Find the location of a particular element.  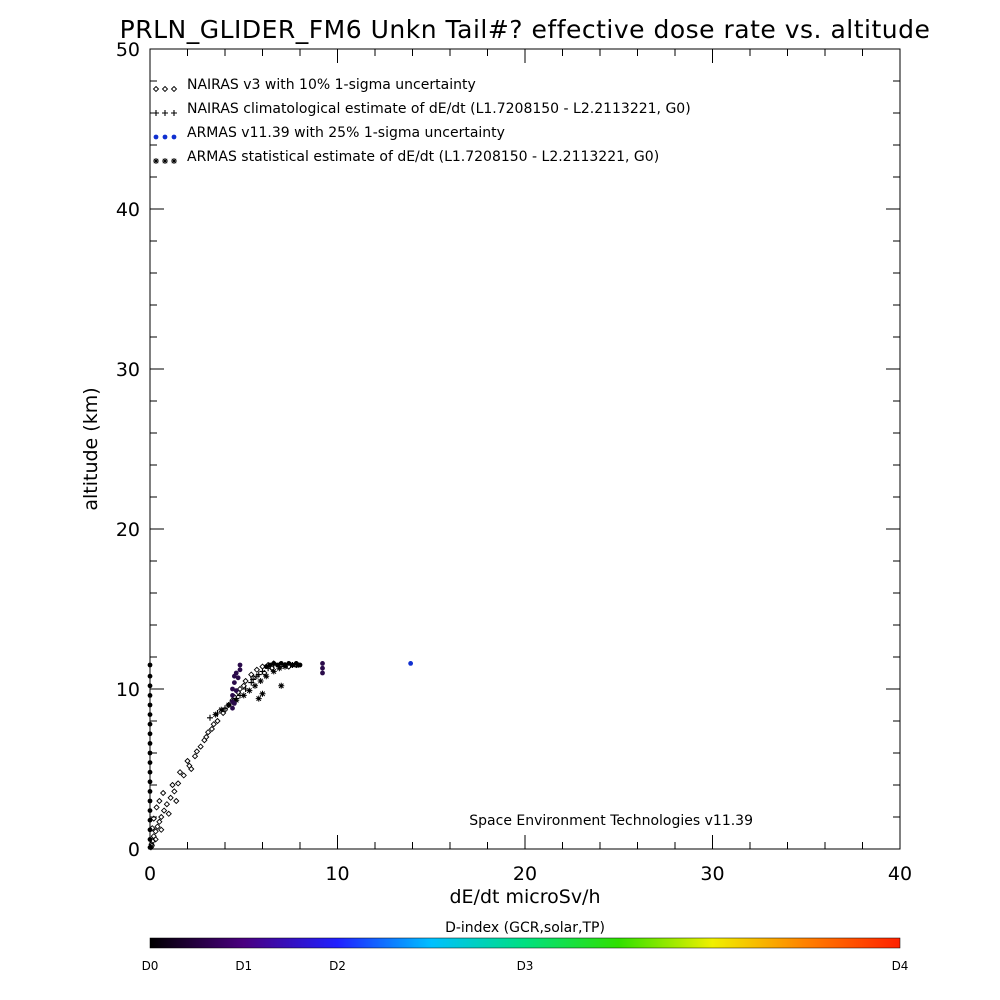

y-axis-label: altitude (km) is located at coordinates (91, 448).